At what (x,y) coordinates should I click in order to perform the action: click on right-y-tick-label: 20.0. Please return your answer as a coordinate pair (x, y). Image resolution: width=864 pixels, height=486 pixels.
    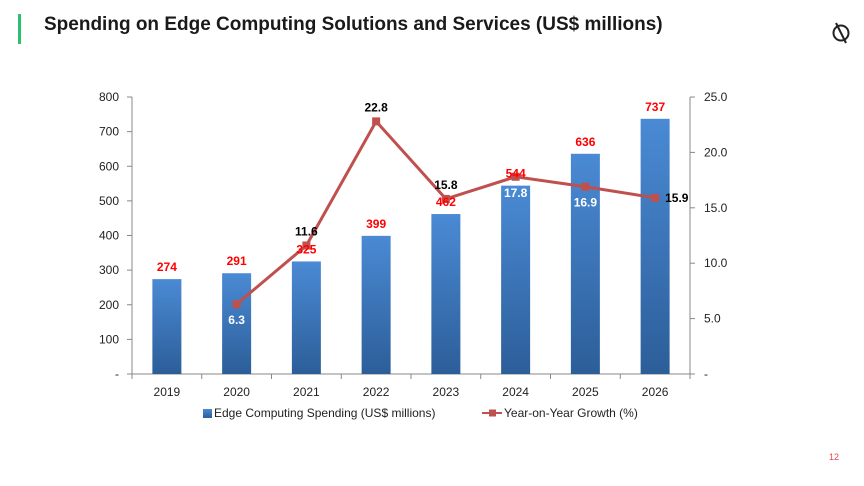
    Looking at the image, I should click on (716, 152).